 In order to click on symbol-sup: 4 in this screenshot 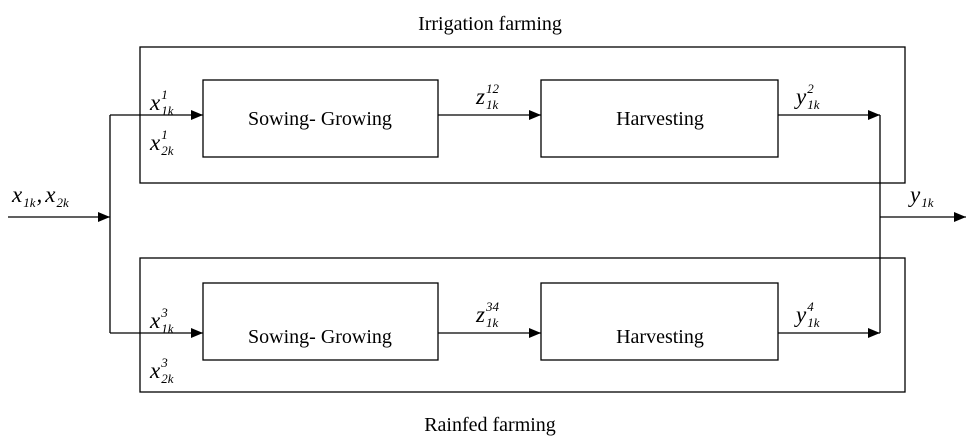, I will do `click(810, 306)`.